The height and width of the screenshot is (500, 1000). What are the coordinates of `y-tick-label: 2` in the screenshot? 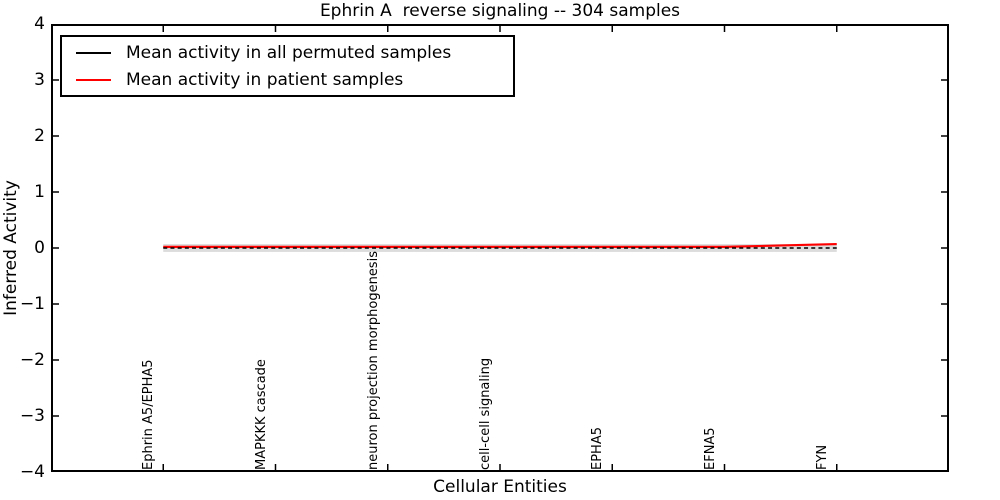 It's located at (39, 136).